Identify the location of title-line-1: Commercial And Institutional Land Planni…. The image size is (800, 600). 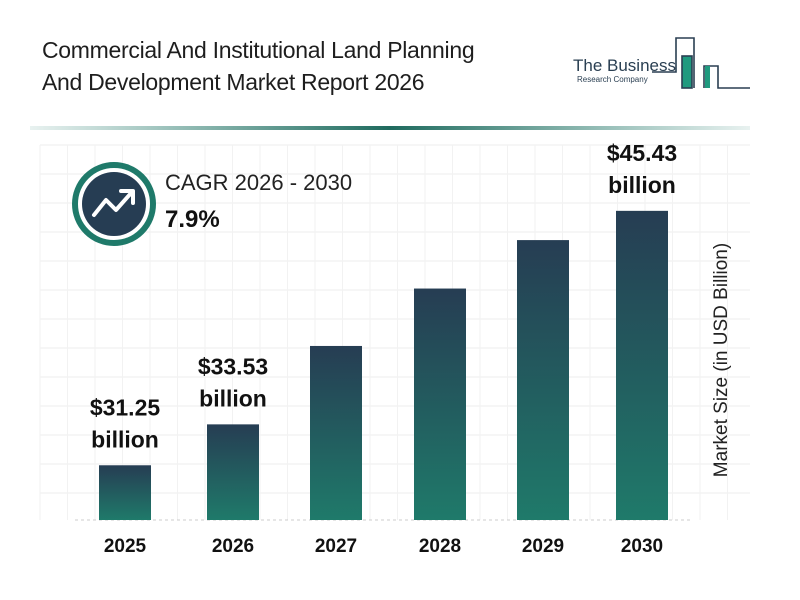
(258, 50).